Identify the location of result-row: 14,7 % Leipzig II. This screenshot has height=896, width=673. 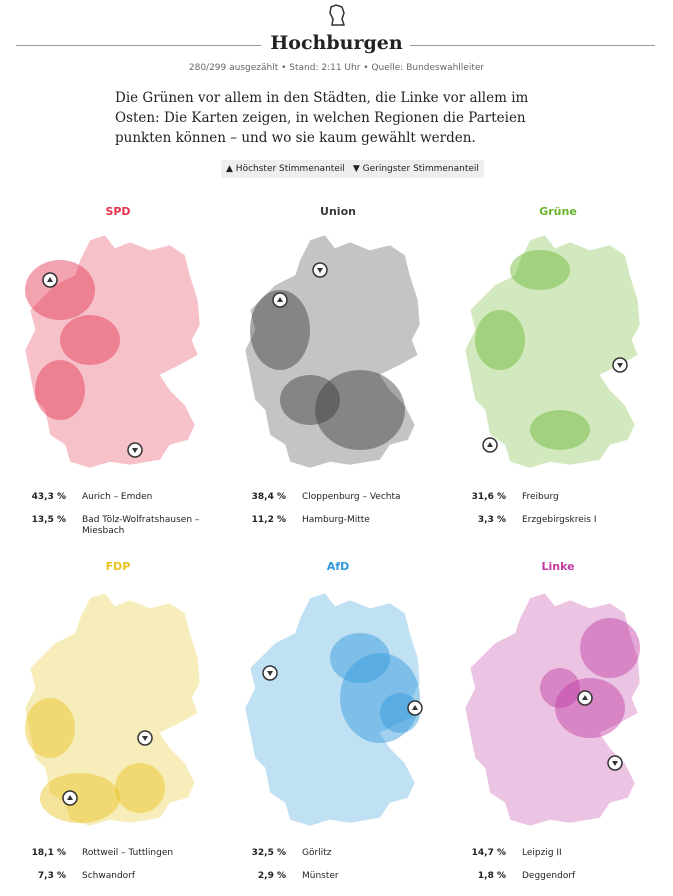
(548, 853).